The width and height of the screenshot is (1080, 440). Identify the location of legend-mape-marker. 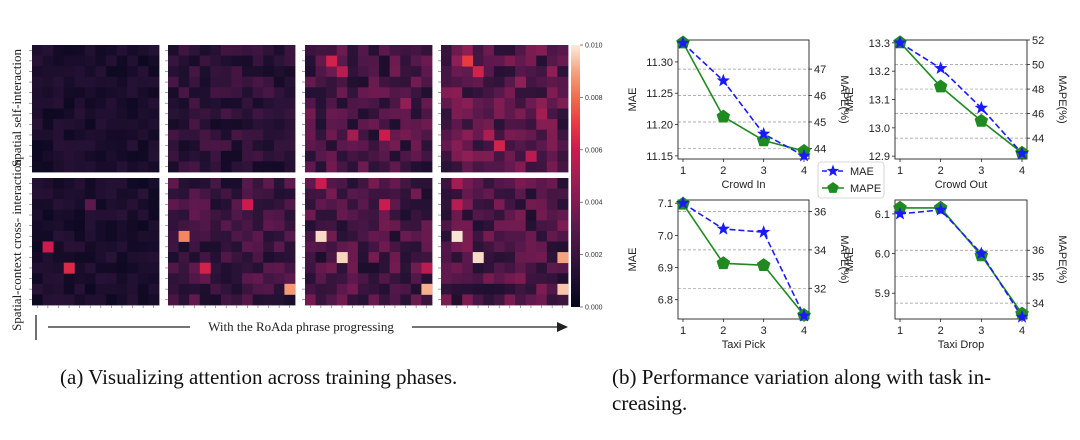
(833, 187).